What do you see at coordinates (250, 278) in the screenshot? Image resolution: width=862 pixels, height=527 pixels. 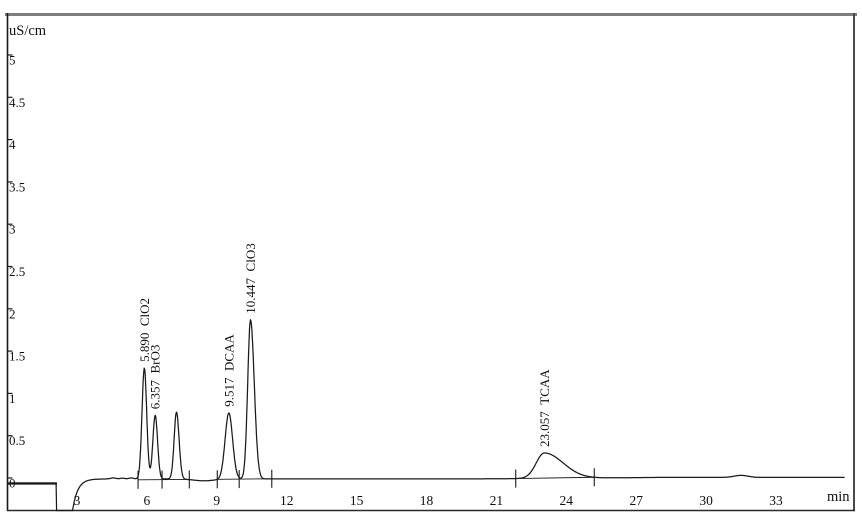 I see `peak-label: 10.447 ClO3` at bounding box center [250, 278].